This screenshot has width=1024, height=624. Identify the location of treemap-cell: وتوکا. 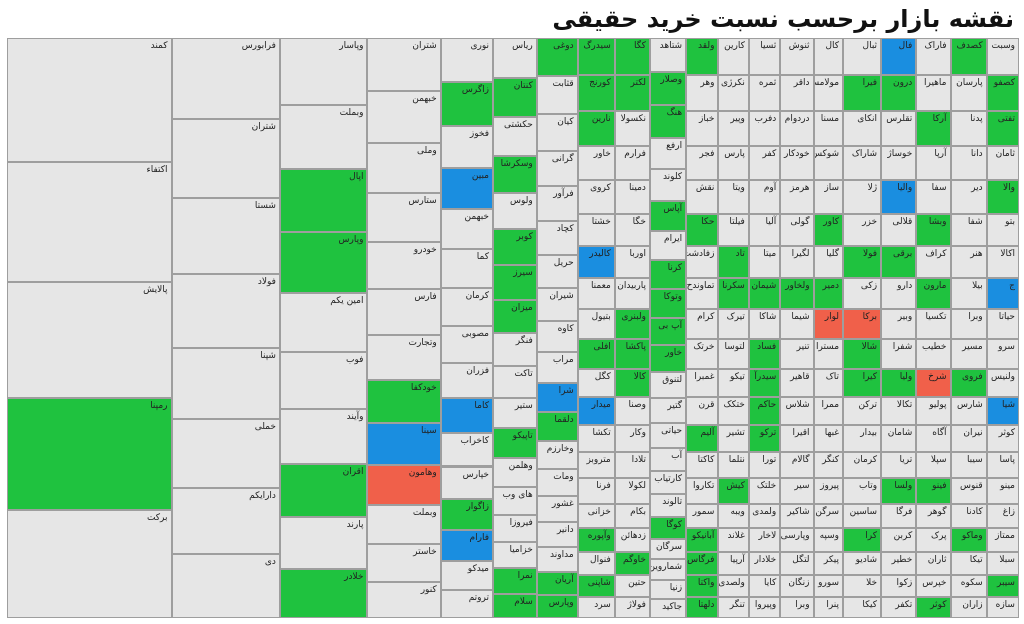
(668, 303).